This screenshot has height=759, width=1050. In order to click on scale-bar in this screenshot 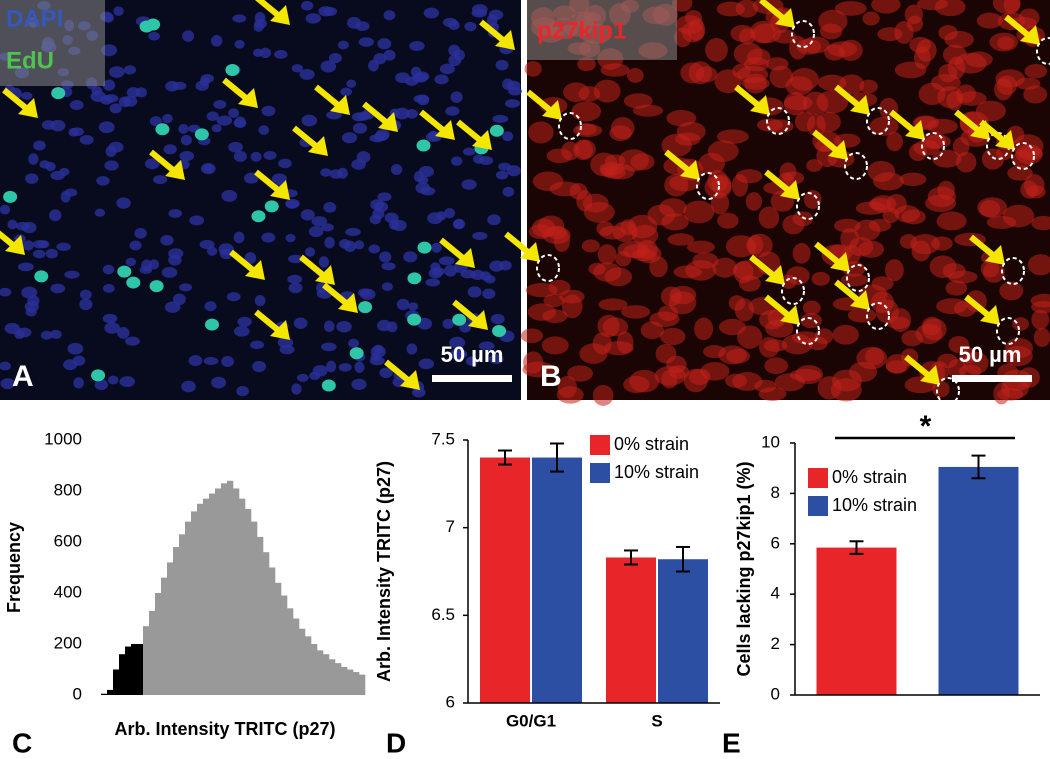, I will do `click(992, 378)`.